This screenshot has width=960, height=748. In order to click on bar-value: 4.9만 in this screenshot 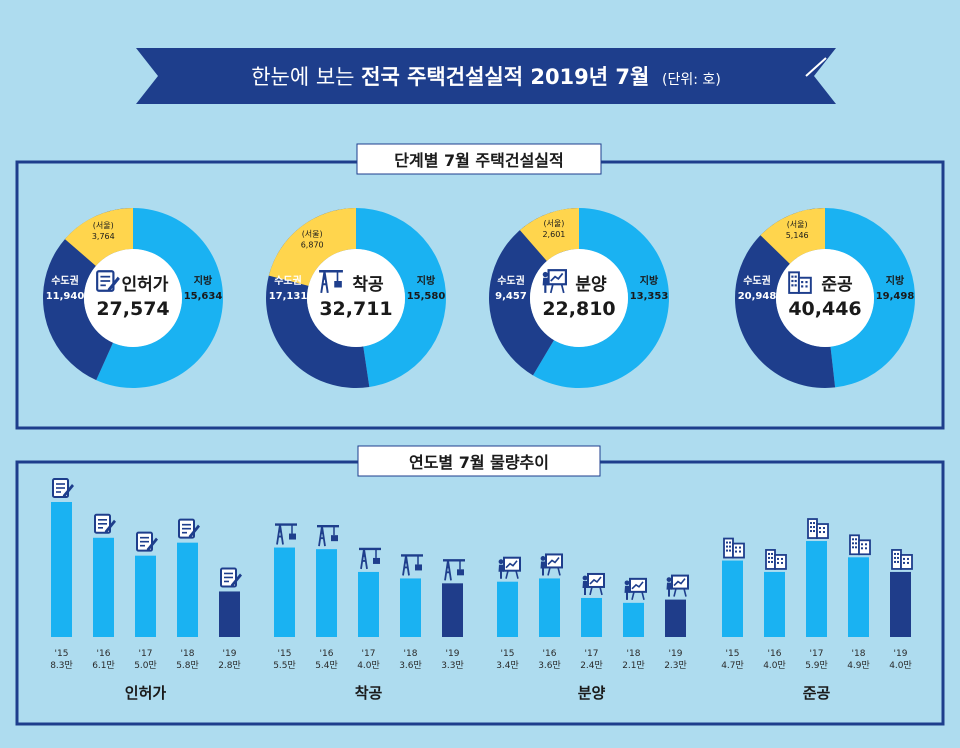, I will do `click(858, 665)`.